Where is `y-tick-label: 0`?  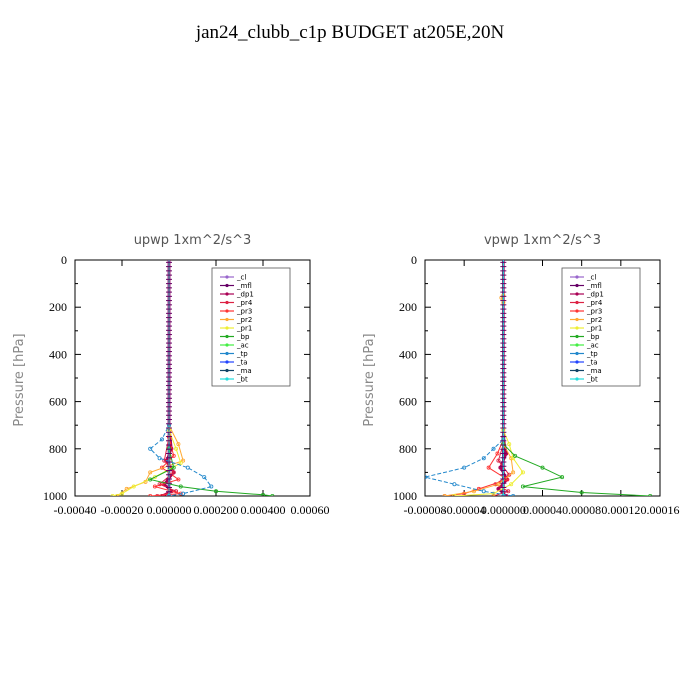
y-tick-label: 0 is located at coordinates (64, 260).